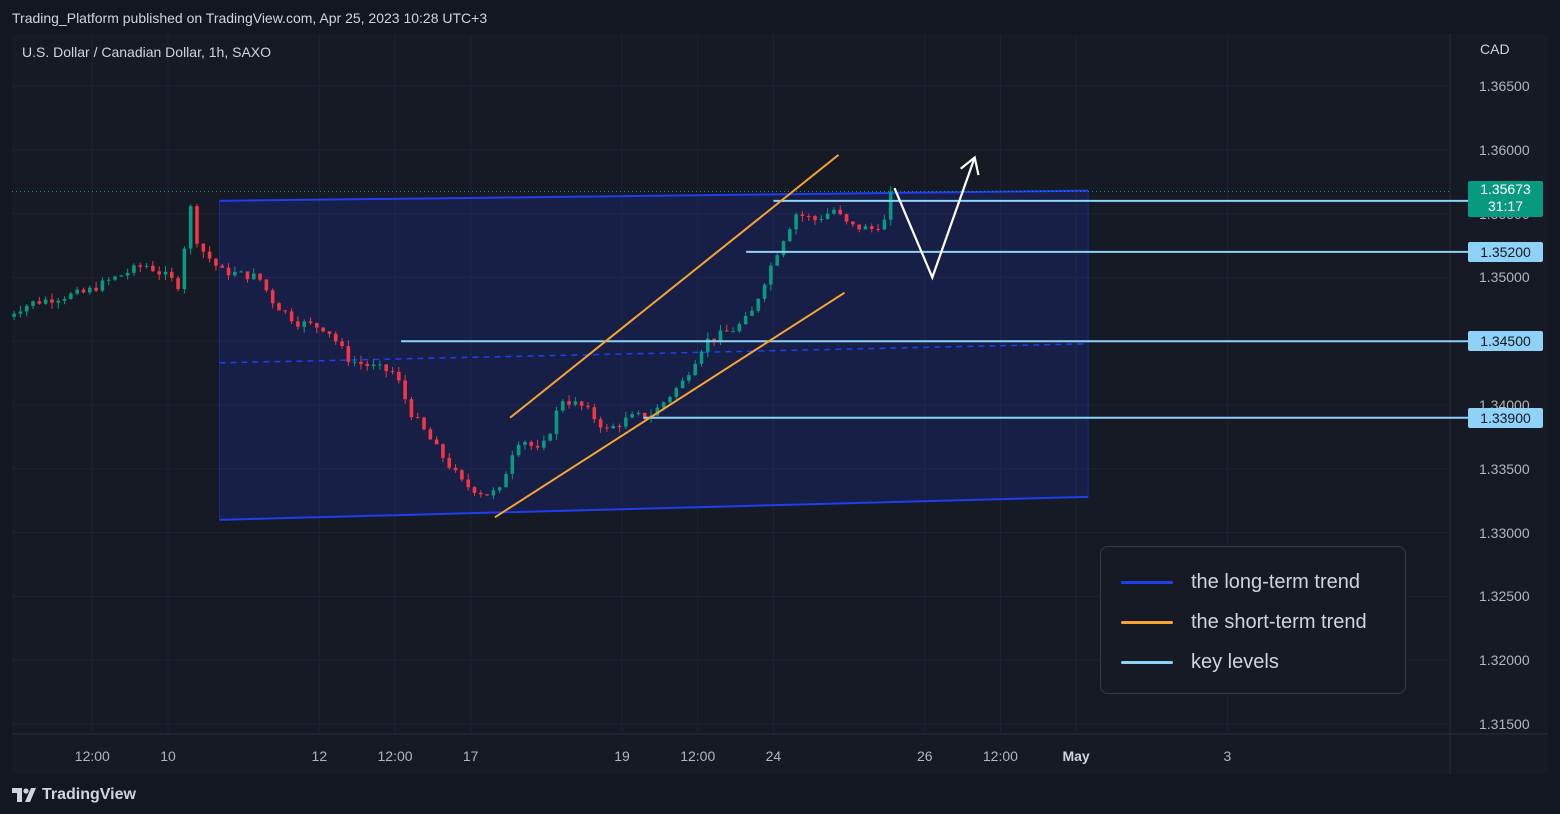 The height and width of the screenshot is (814, 1560). Describe the element at coordinates (89, 794) in the screenshot. I see `brand-name: TradingView` at that location.